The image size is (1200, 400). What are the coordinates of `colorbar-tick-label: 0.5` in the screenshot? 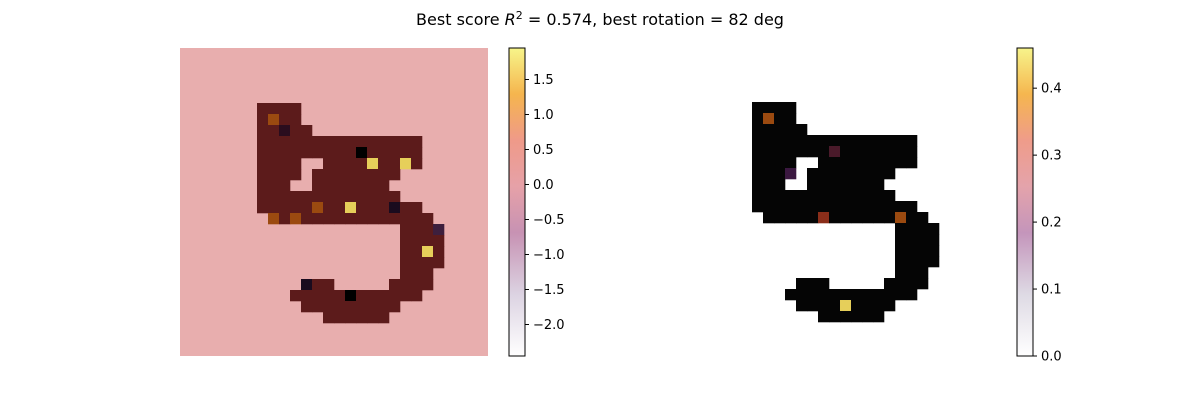 It's located at (543, 150).